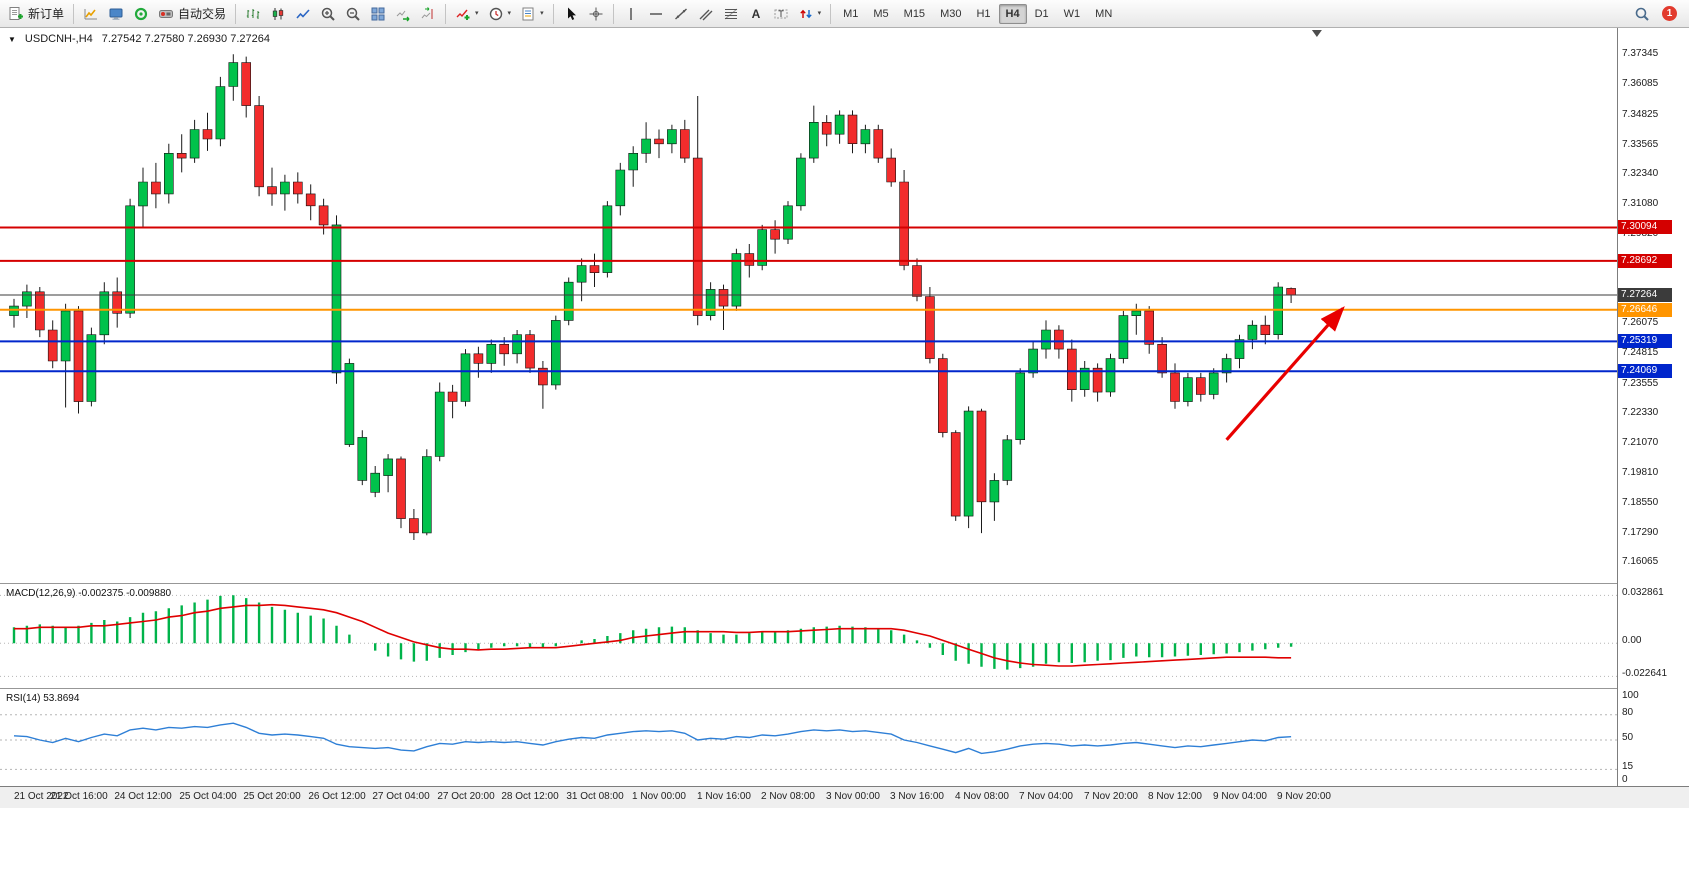 This screenshot has height=869, width=1689. What do you see at coordinates (850, 14) in the screenshot?
I see `timeframe-button-m1: M1` at bounding box center [850, 14].